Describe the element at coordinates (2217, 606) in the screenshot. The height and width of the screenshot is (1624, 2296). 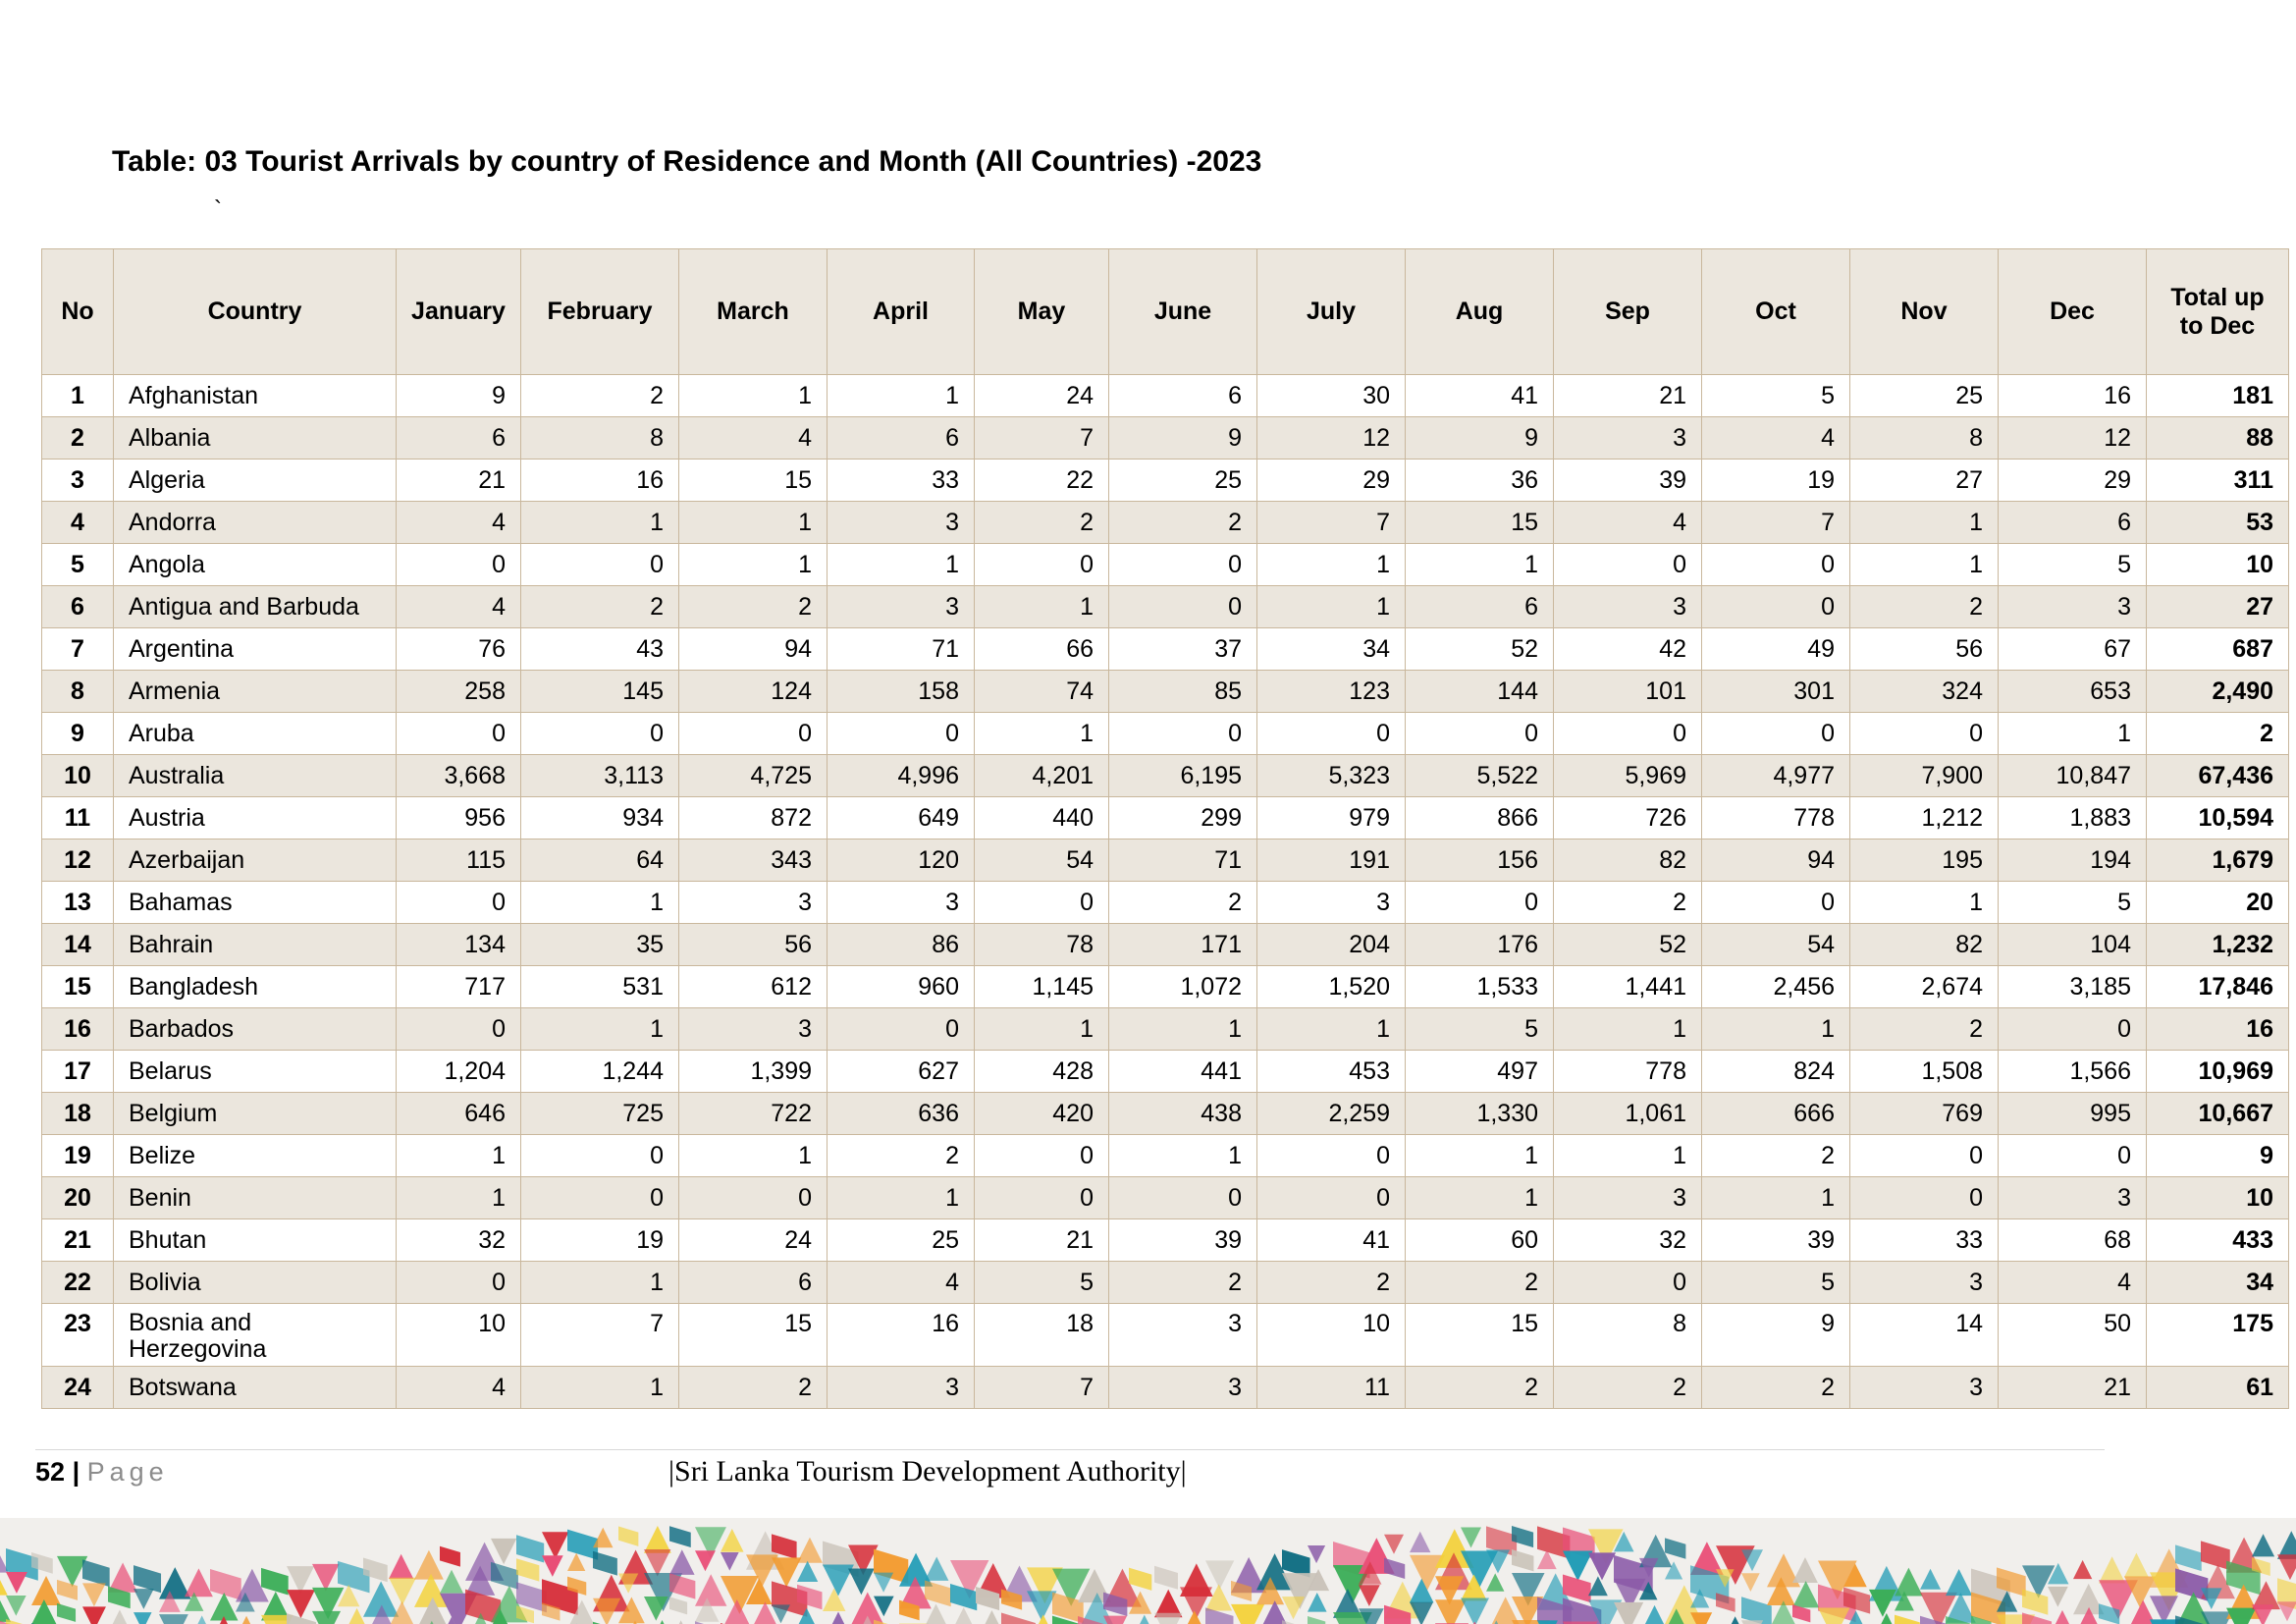
I see `row-total: 27` at that location.